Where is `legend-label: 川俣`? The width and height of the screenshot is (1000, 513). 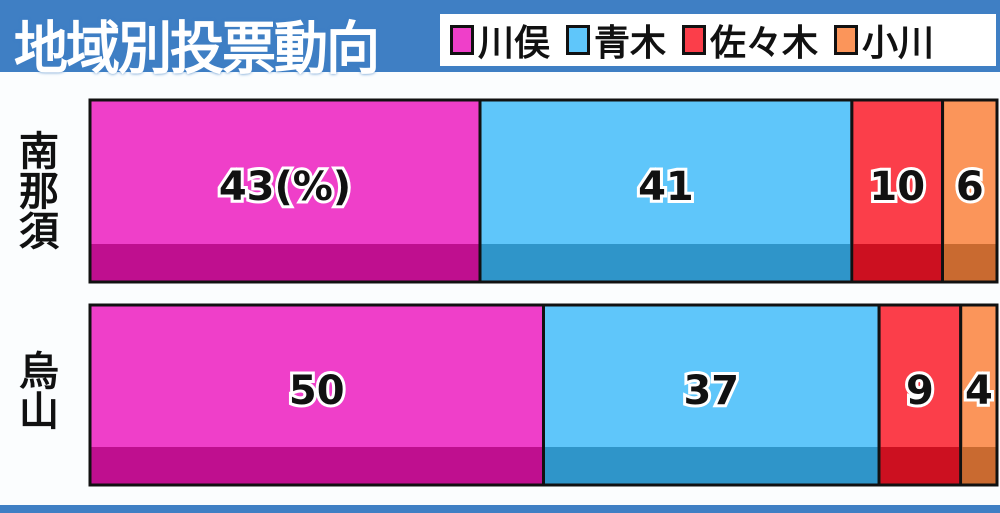 legend-label: 川俣 is located at coordinates (514, 43).